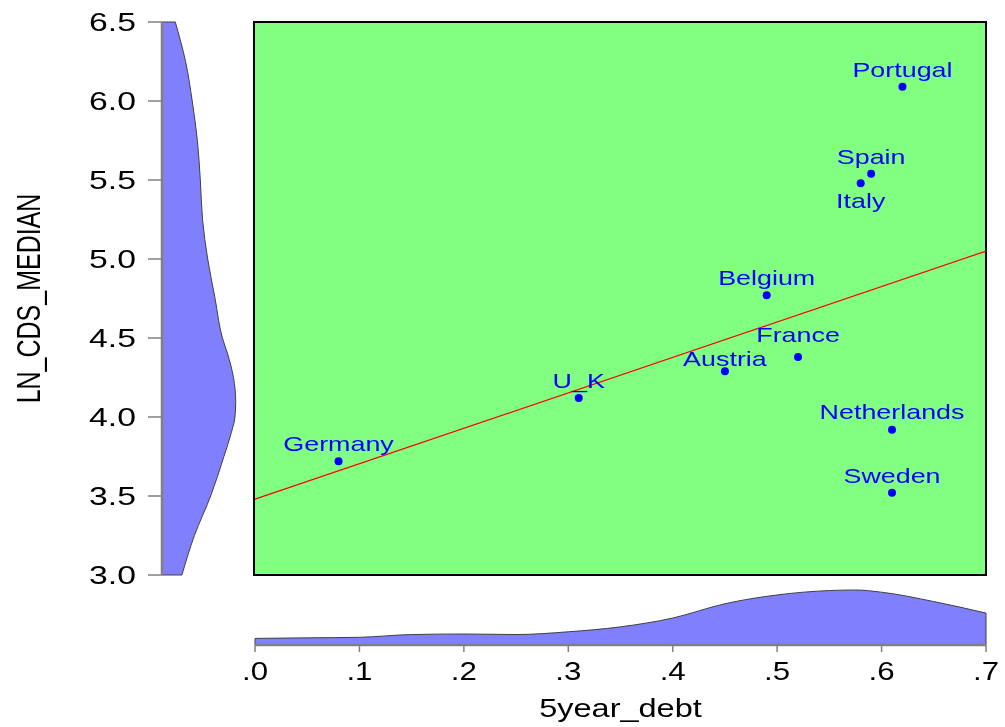 The width and height of the screenshot is (1005, 727). I want to click on x-tick-label: .1, so click(359, 671).